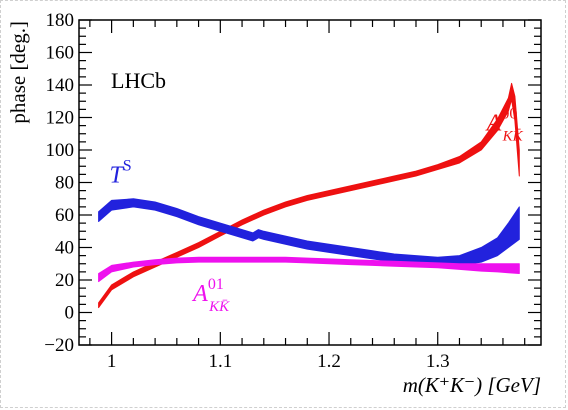 This screenshot has width=568, height=410. Describe the element at coordinates (60, 53) in the screenshot. I see `y-tick-label: 160` at that location.